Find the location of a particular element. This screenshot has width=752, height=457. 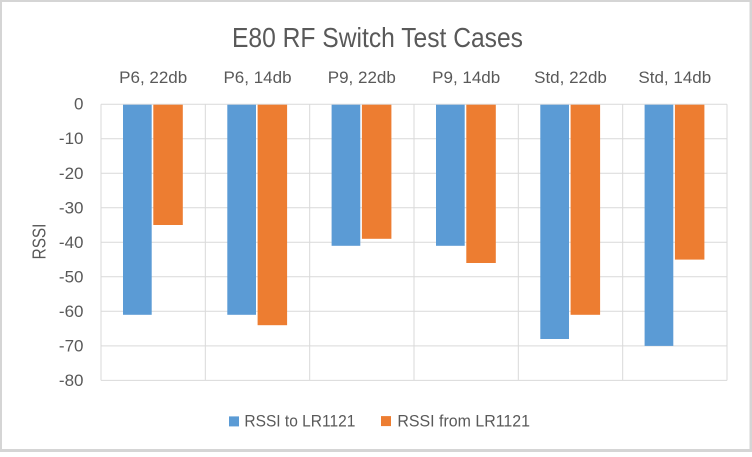

svg-text: -30 is located at coordinates (71, 207).